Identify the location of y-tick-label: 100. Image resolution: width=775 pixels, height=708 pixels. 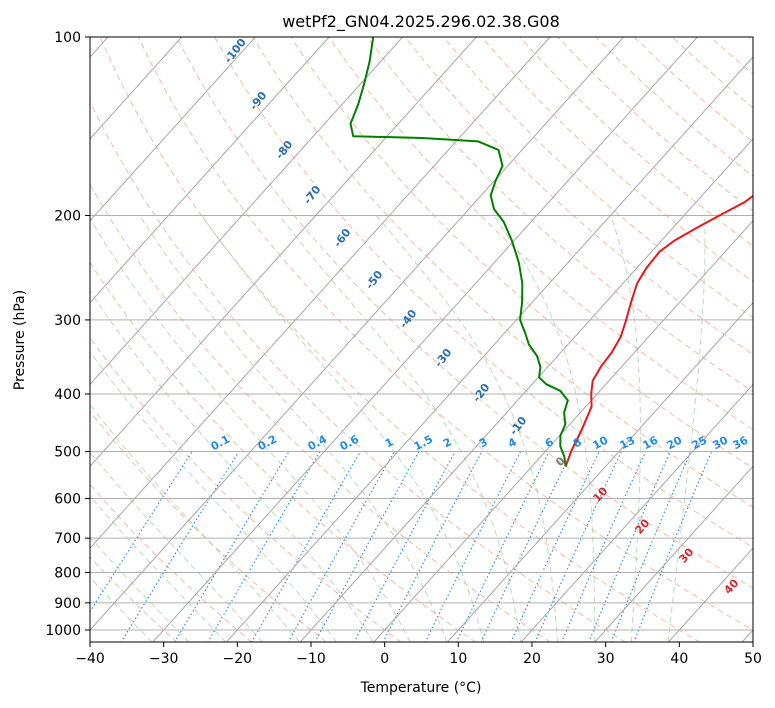
(67, 38).